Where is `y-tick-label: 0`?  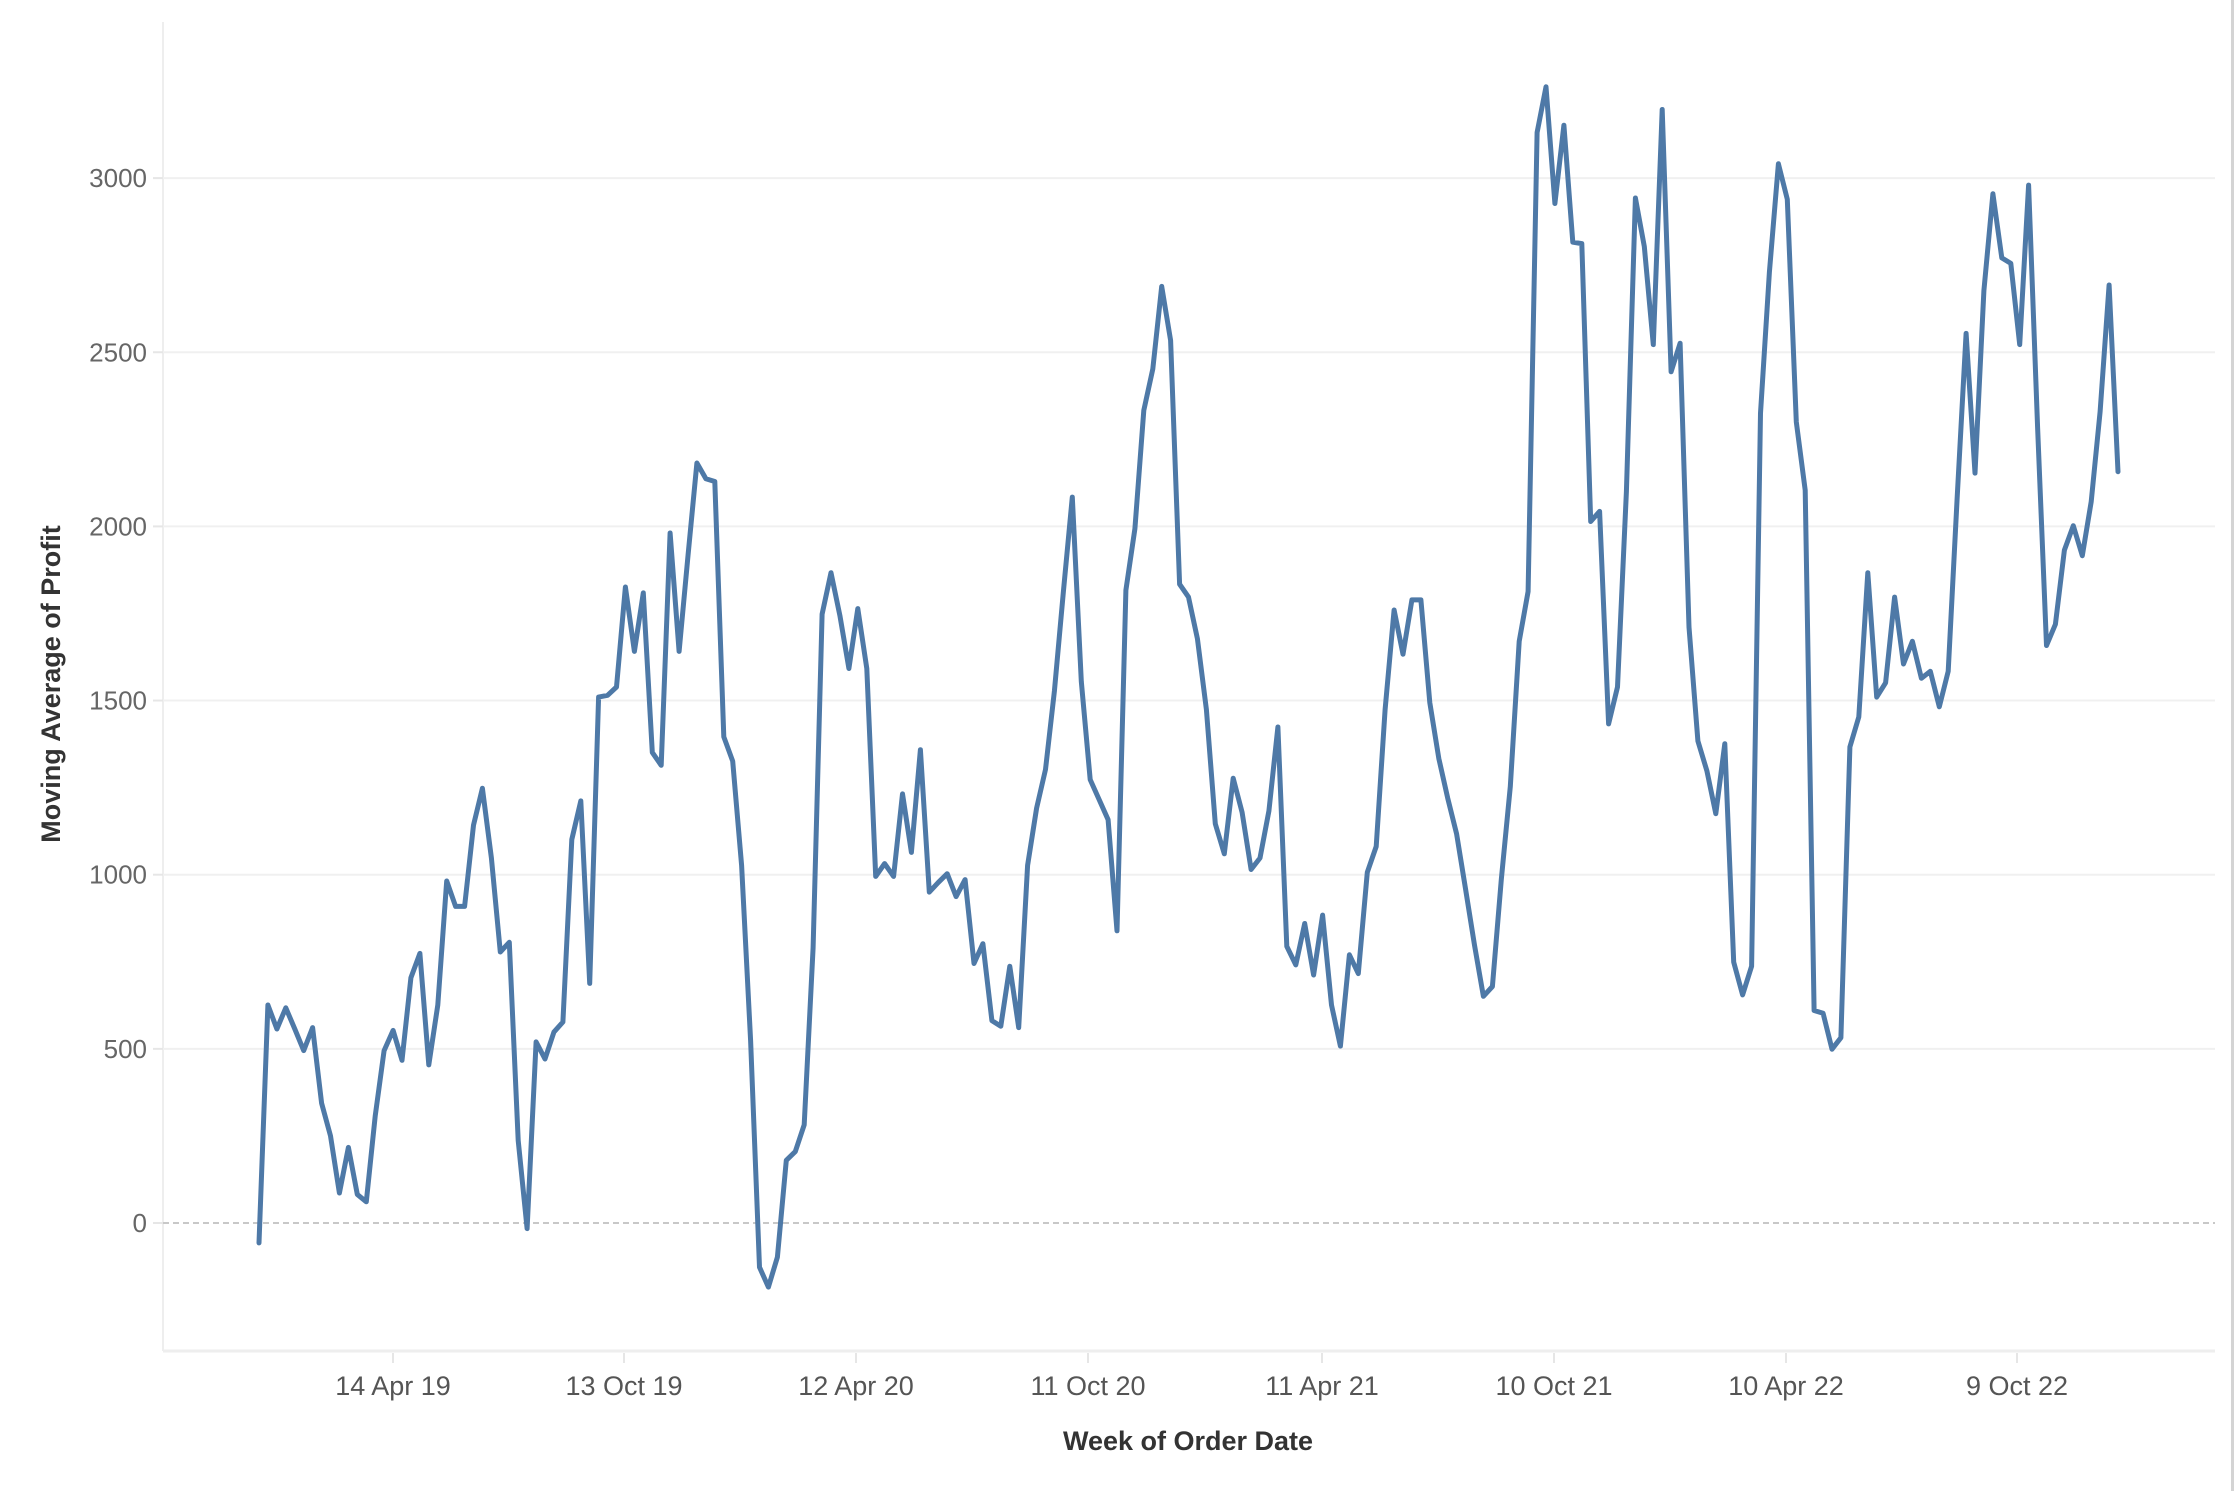 y-tick-label: 0 is located at coordinates (140, 1223).